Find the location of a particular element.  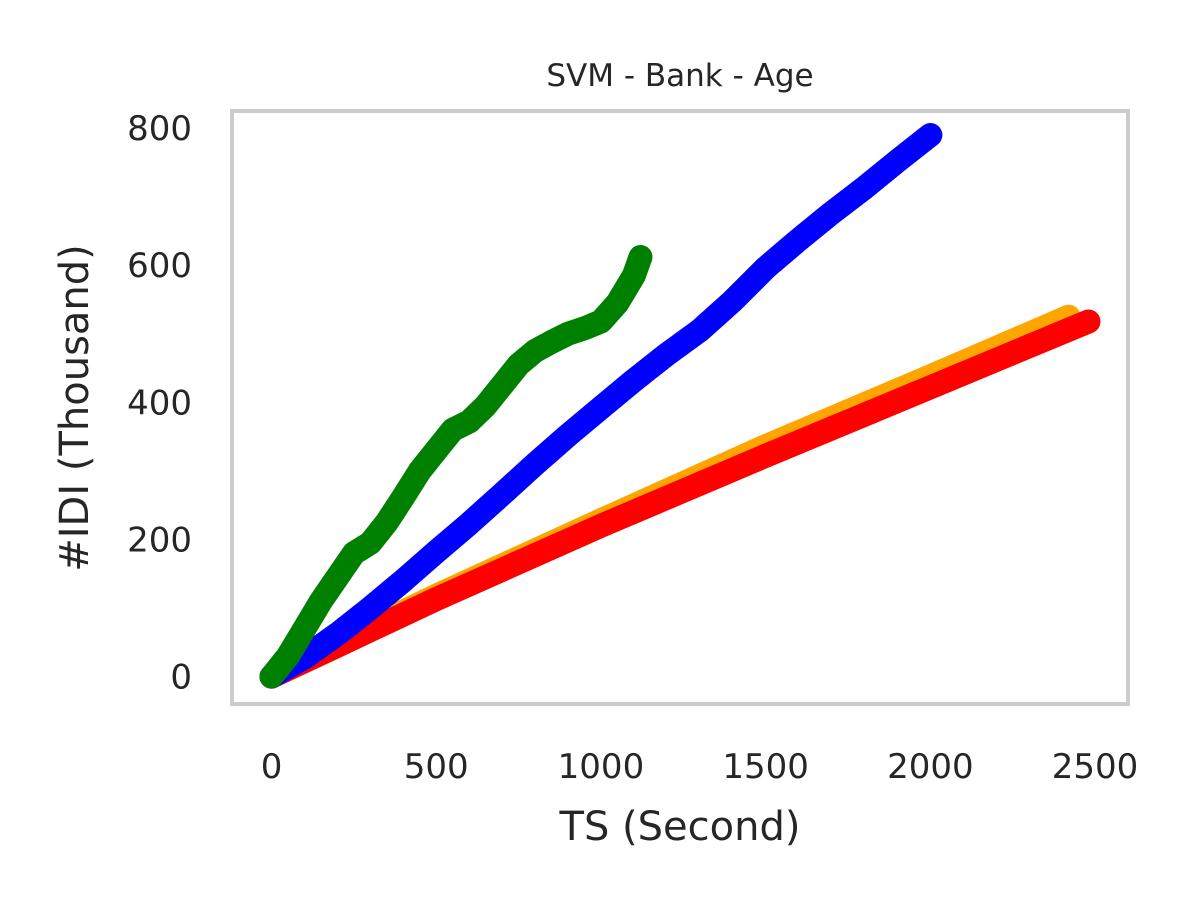

x-tick-label: 2500 is located at coordinates (1095, 767).